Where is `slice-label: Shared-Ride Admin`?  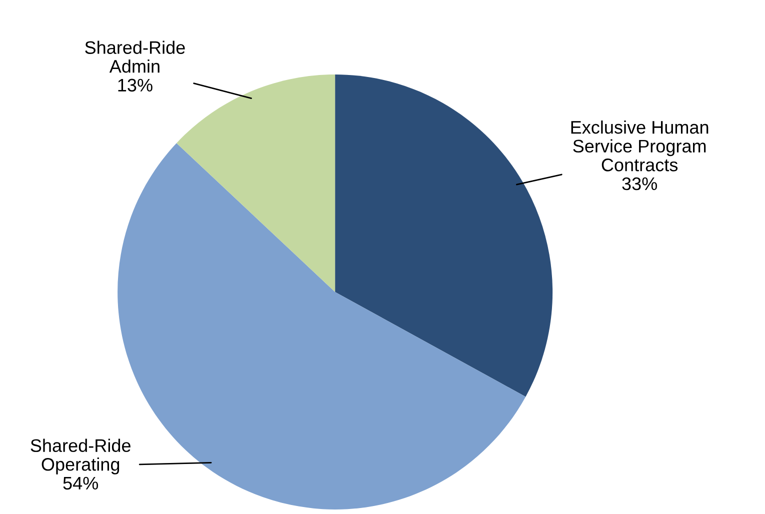
slice-label: Shared-Ride Admin is located at coordinates (135, 56).